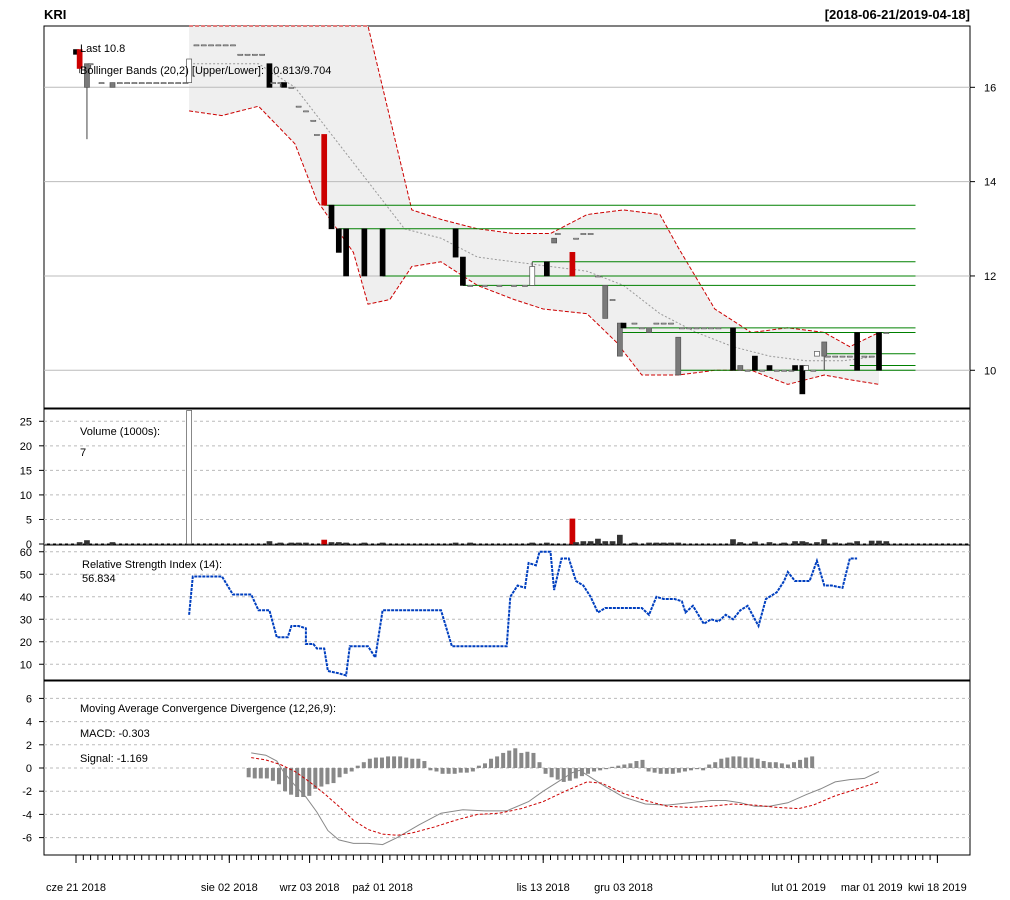 Image resolution: width=1010 pixels, height=900 pixels. I want to click on y-tick-label: 25, so click(26, 422).